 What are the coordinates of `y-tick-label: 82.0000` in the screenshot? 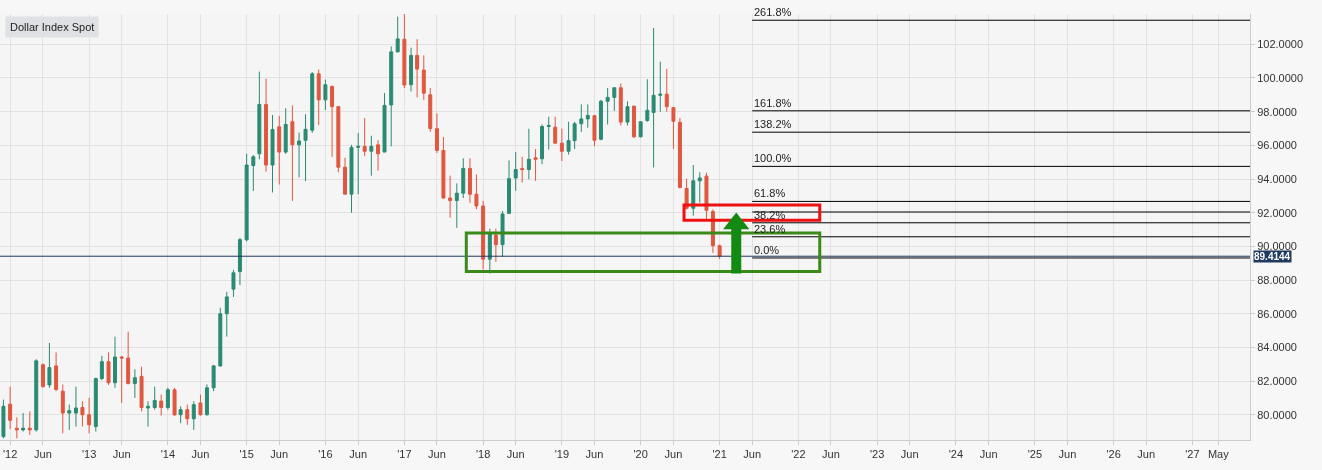 It's located at (1277, 380).